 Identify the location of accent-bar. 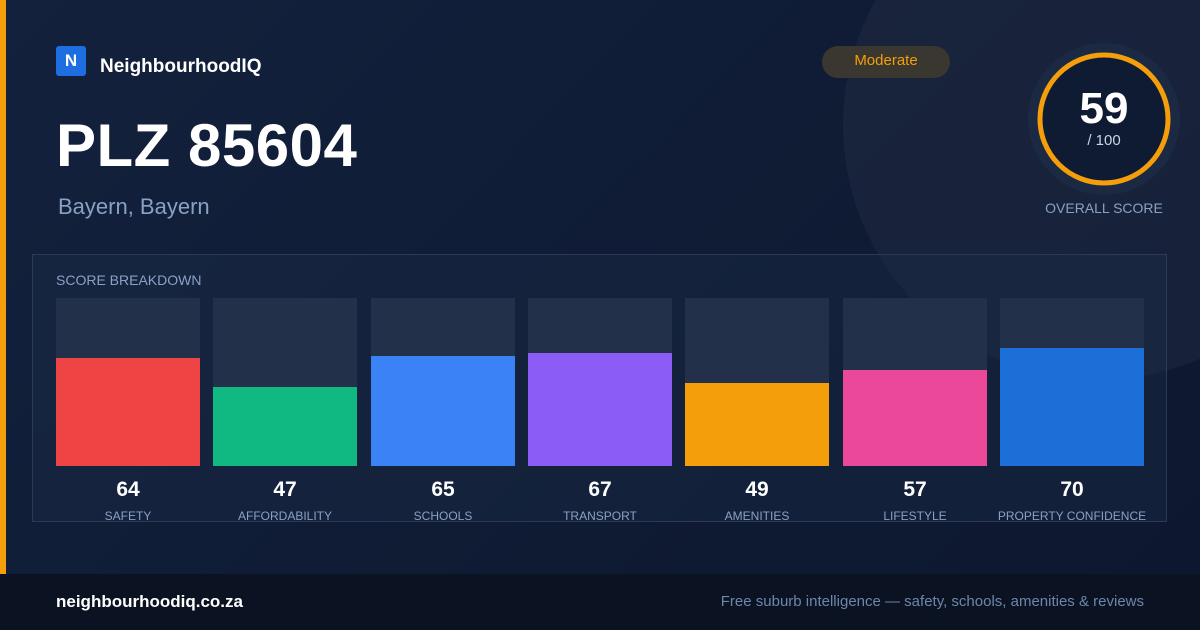
(3, 287).